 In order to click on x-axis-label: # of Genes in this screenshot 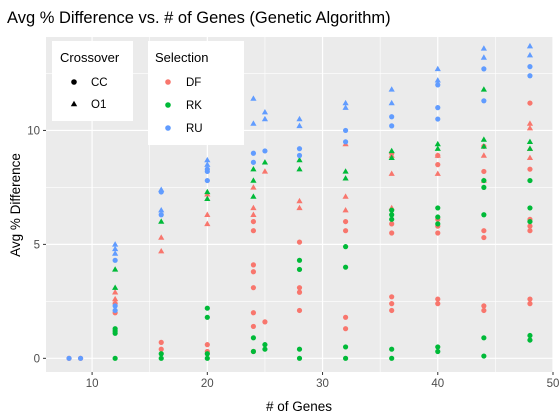, I will do `click(299, 406)`.